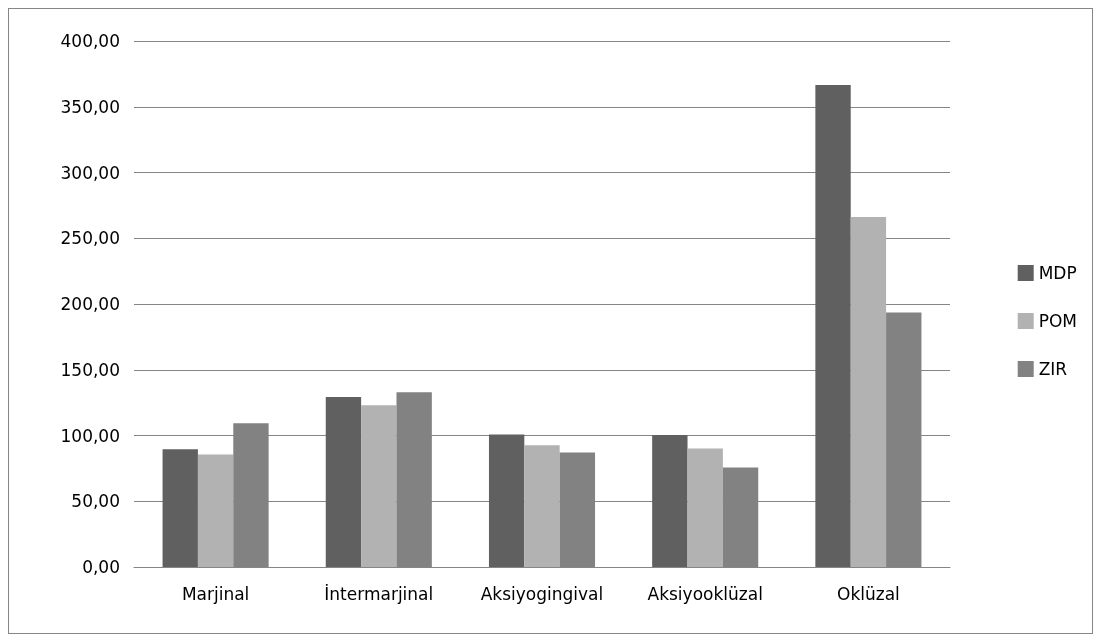 Image resolution: width=1101 pixels, height=642 pixels. What do you see at coordinates (1057, 273) in the screenshot?
I see `legend-label: MDP` at bounding box center [1057, 273].